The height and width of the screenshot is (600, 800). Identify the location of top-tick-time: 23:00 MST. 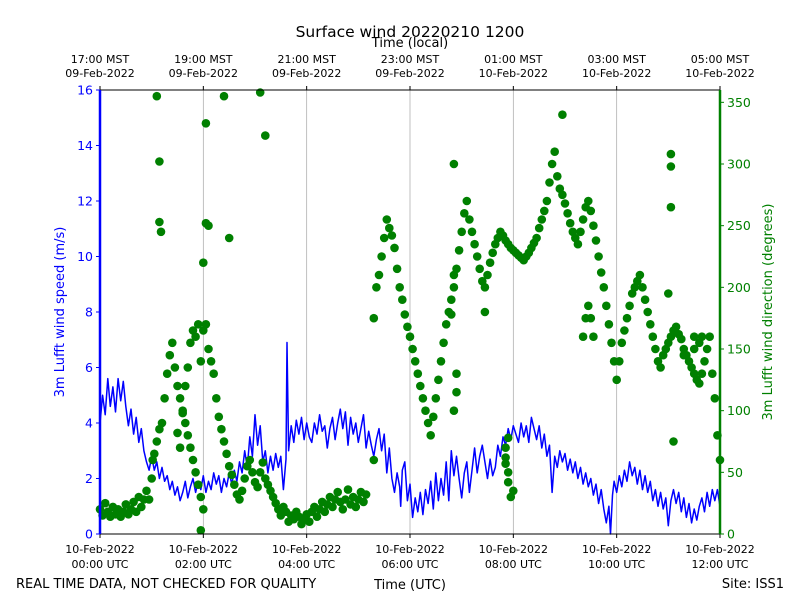
(410, 59).